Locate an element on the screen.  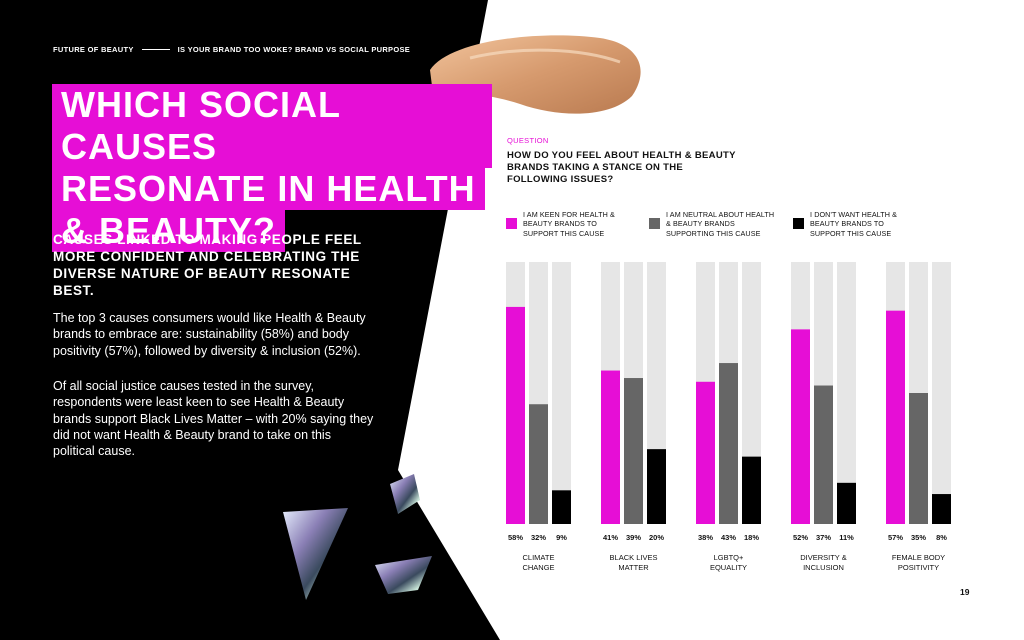
category-label-climate-change: CLIMATE CHANGE is located at coordinates (538, 562).